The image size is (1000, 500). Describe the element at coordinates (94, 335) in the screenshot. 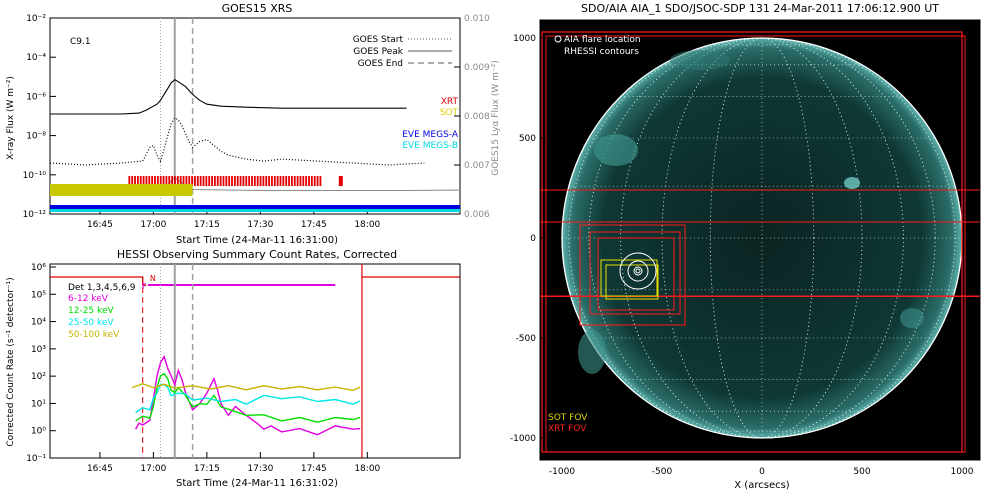

I see `hessi-legend-label: 50-100 keV` at that location.